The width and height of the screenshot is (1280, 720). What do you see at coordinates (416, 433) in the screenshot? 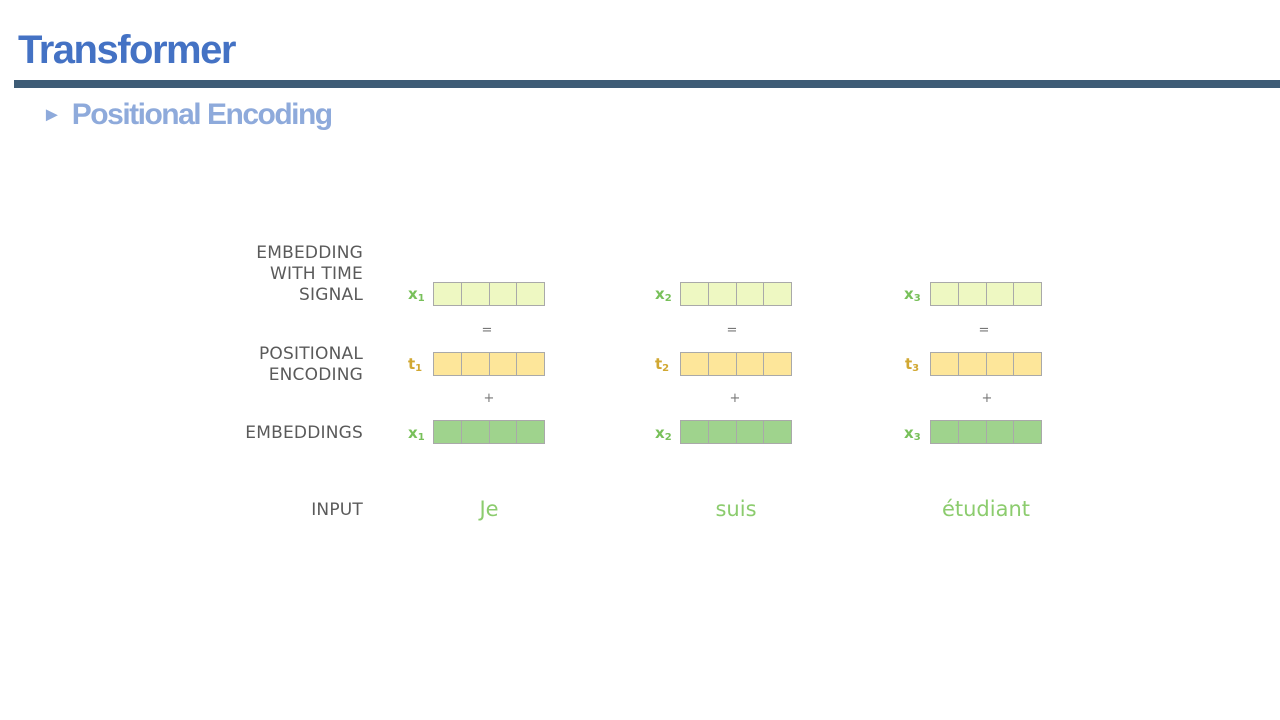
I see `embedding-symbol: x1` at bounding box center [416, 433].